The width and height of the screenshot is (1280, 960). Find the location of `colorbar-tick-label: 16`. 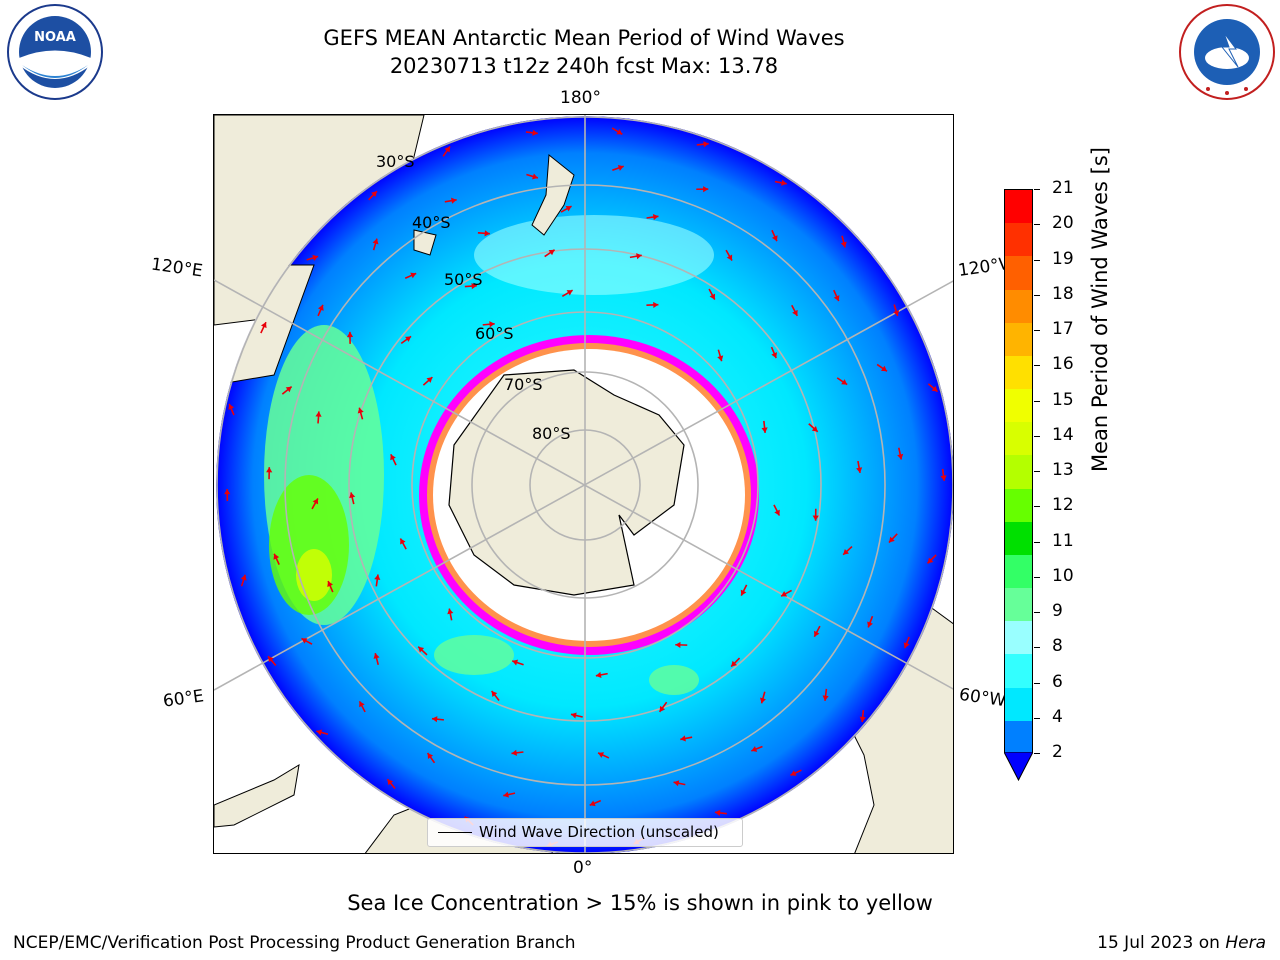

colorbar-tick-label: 16 is located at coordinates (1063, 364).